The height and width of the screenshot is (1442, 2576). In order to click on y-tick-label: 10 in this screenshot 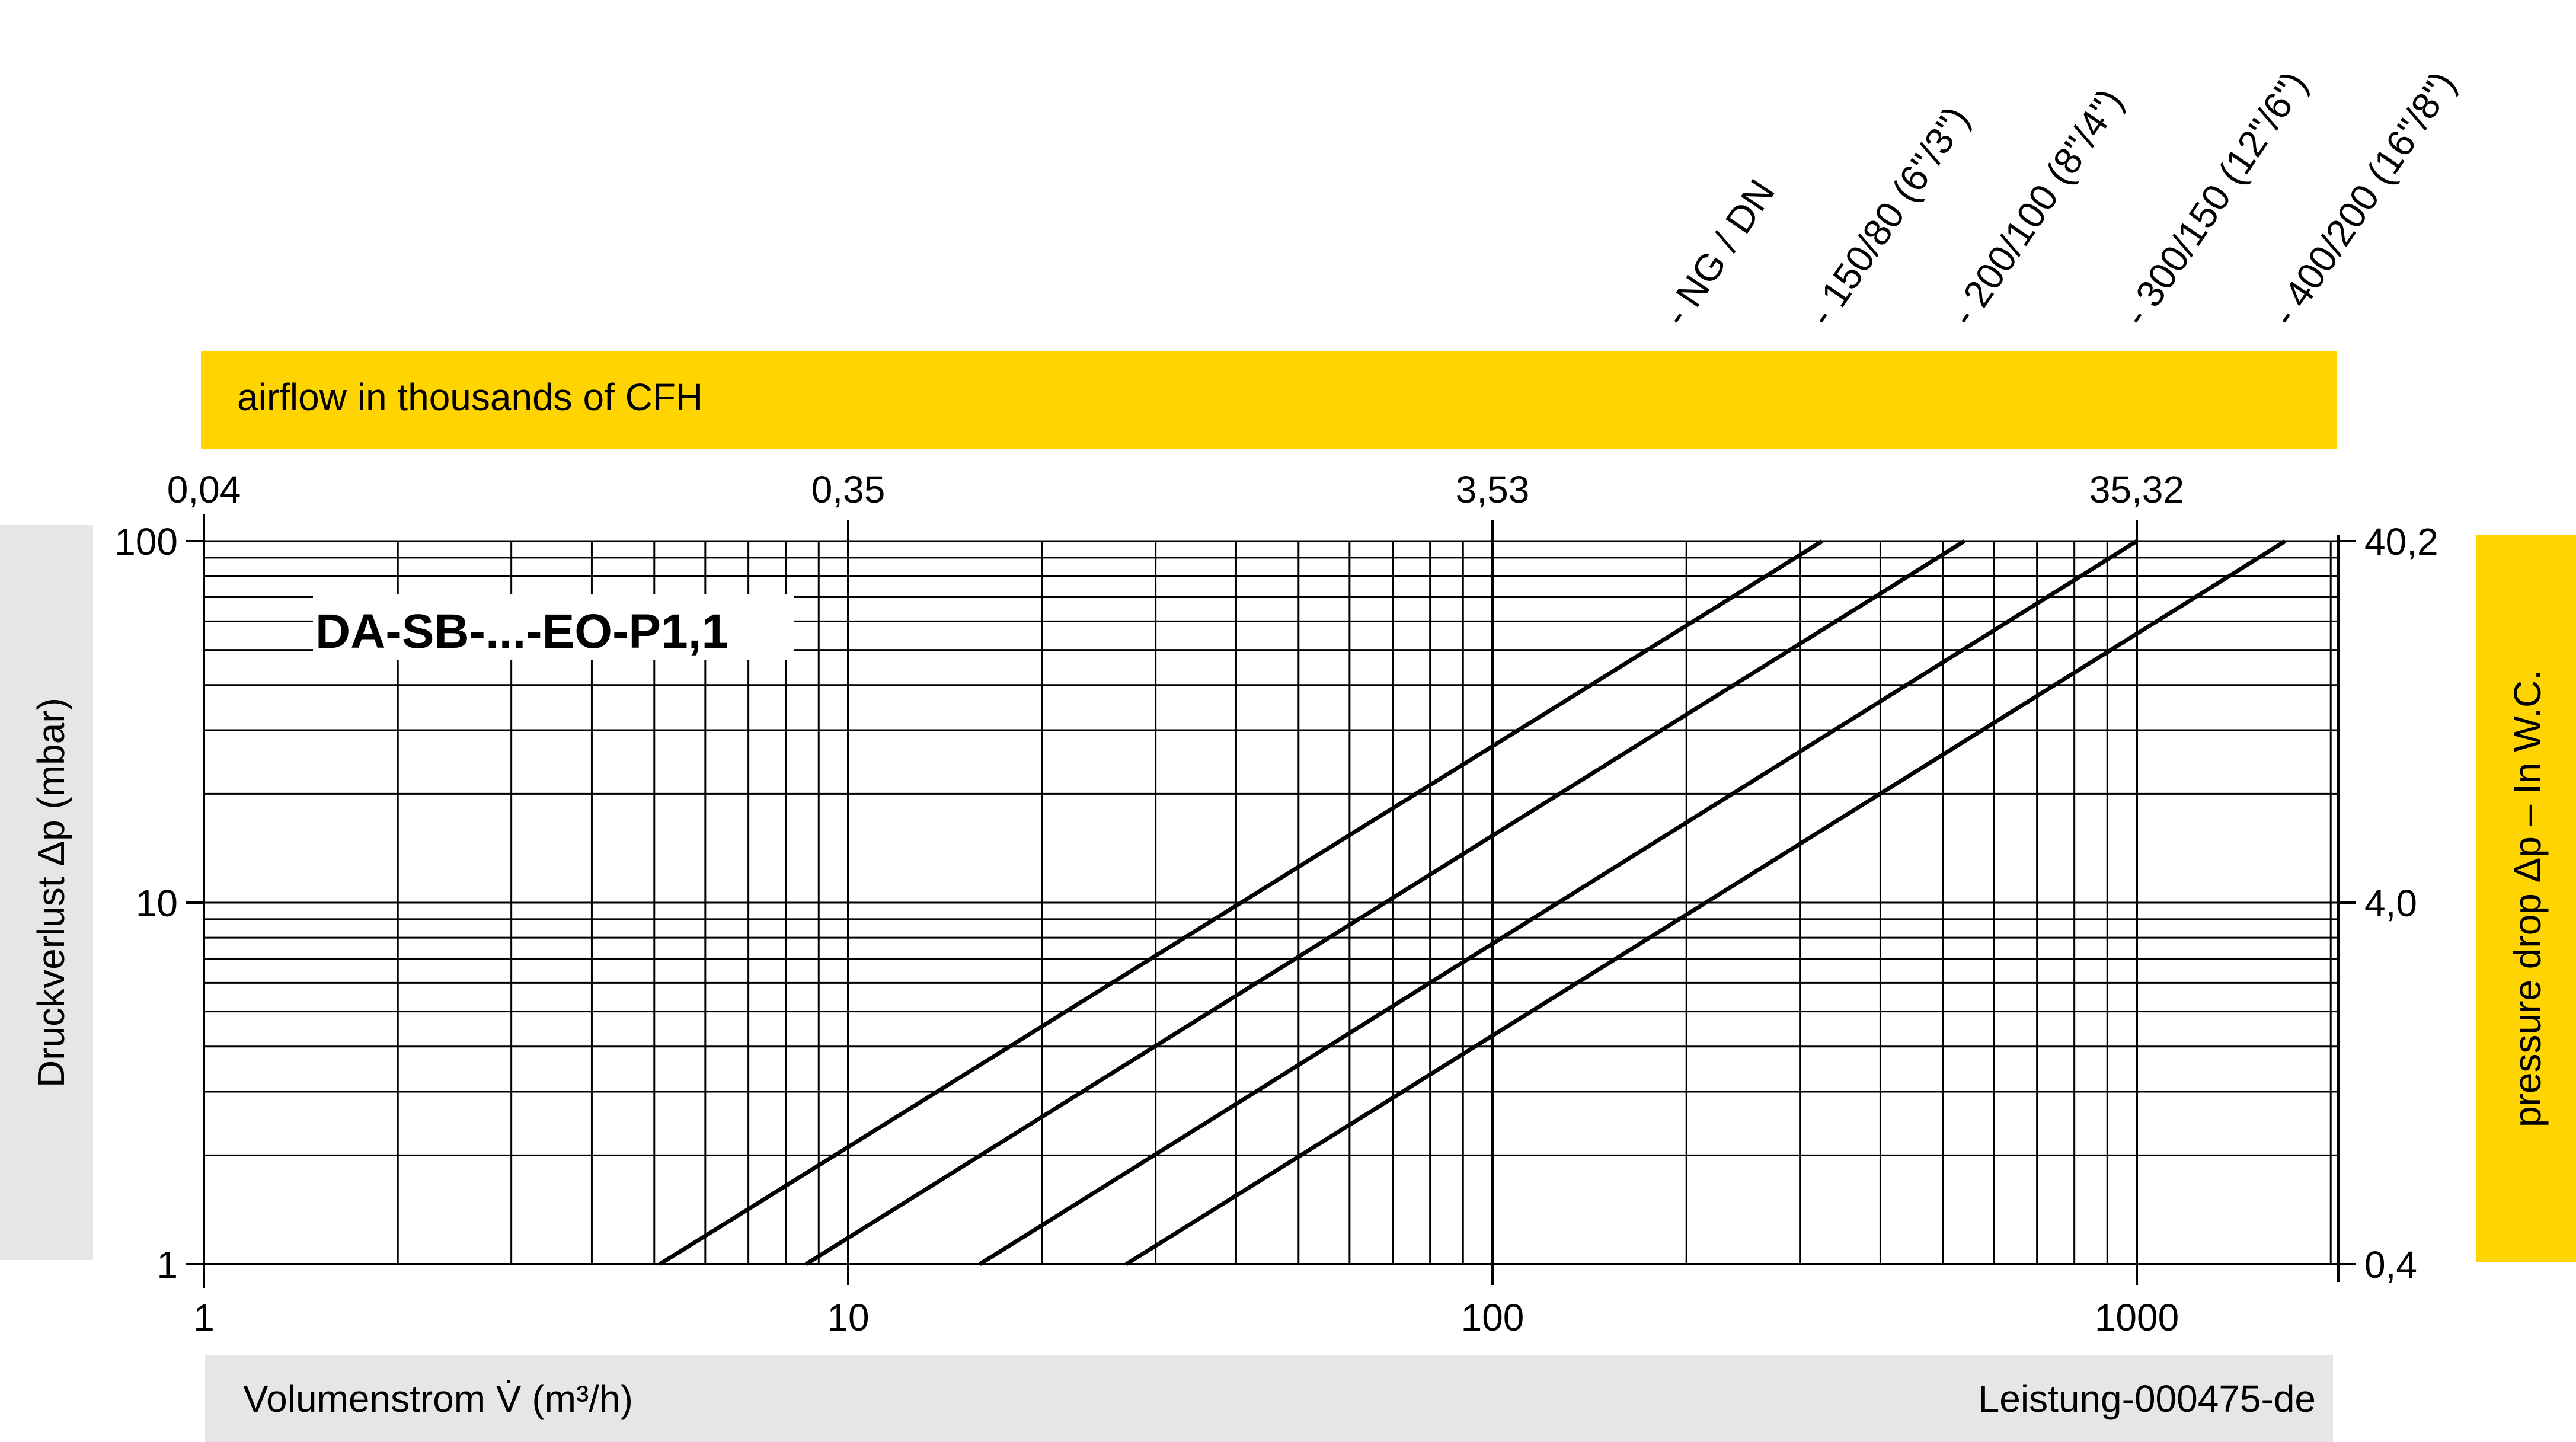, I will do `click(157, 903)`.